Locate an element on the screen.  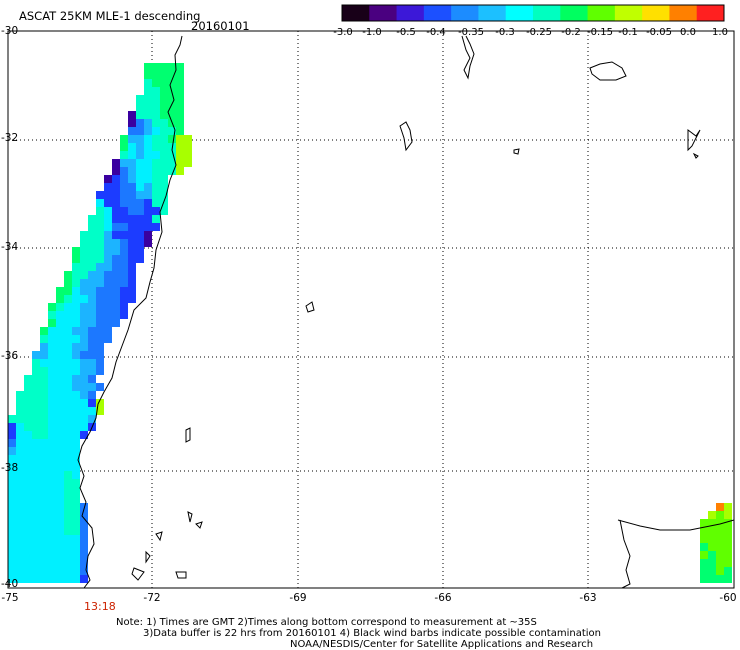
colorbar-label: -0.15 is located at coordinates (600, 32).